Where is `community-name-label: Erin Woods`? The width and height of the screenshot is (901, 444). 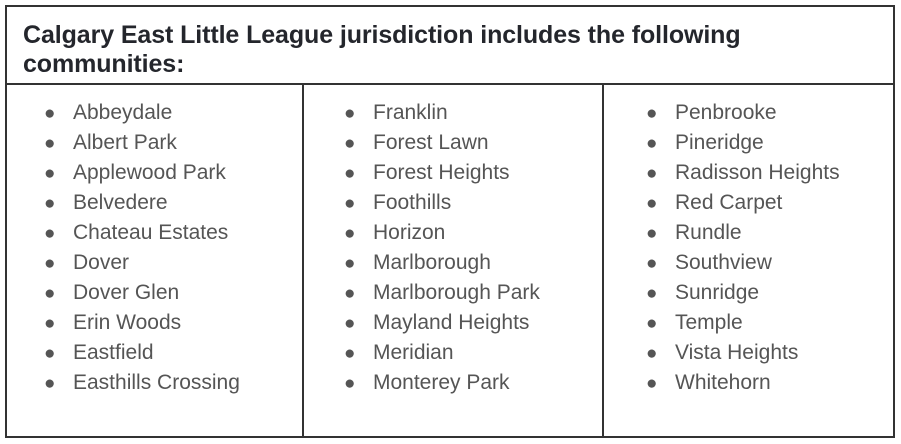 community-name-label: Erin Woods is located at coordinates (127, 322).